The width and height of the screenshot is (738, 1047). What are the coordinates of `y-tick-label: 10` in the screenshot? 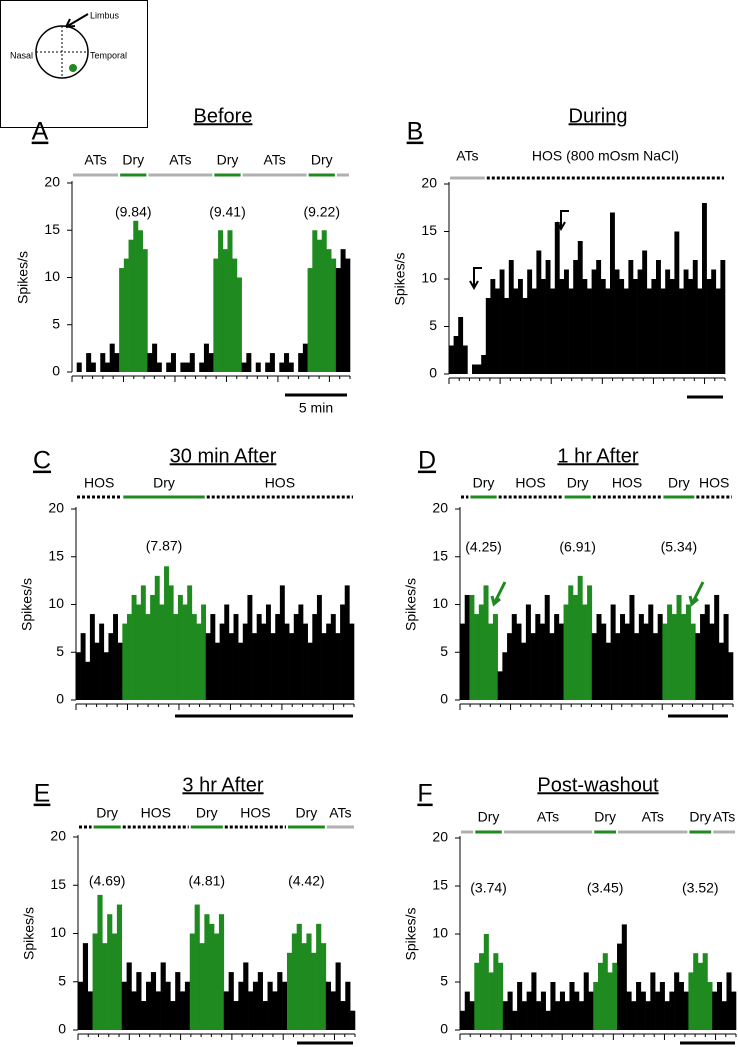 It's located at (440, 603).